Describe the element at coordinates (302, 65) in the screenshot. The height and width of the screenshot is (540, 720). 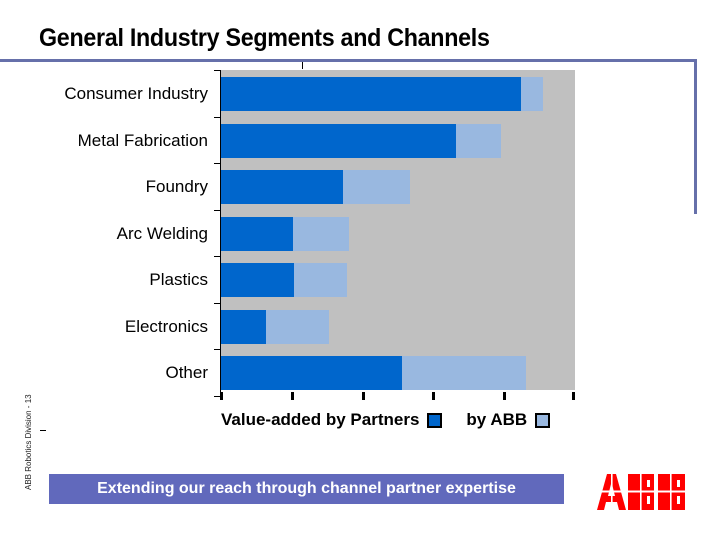
I see `axis-top-mark` at that location.